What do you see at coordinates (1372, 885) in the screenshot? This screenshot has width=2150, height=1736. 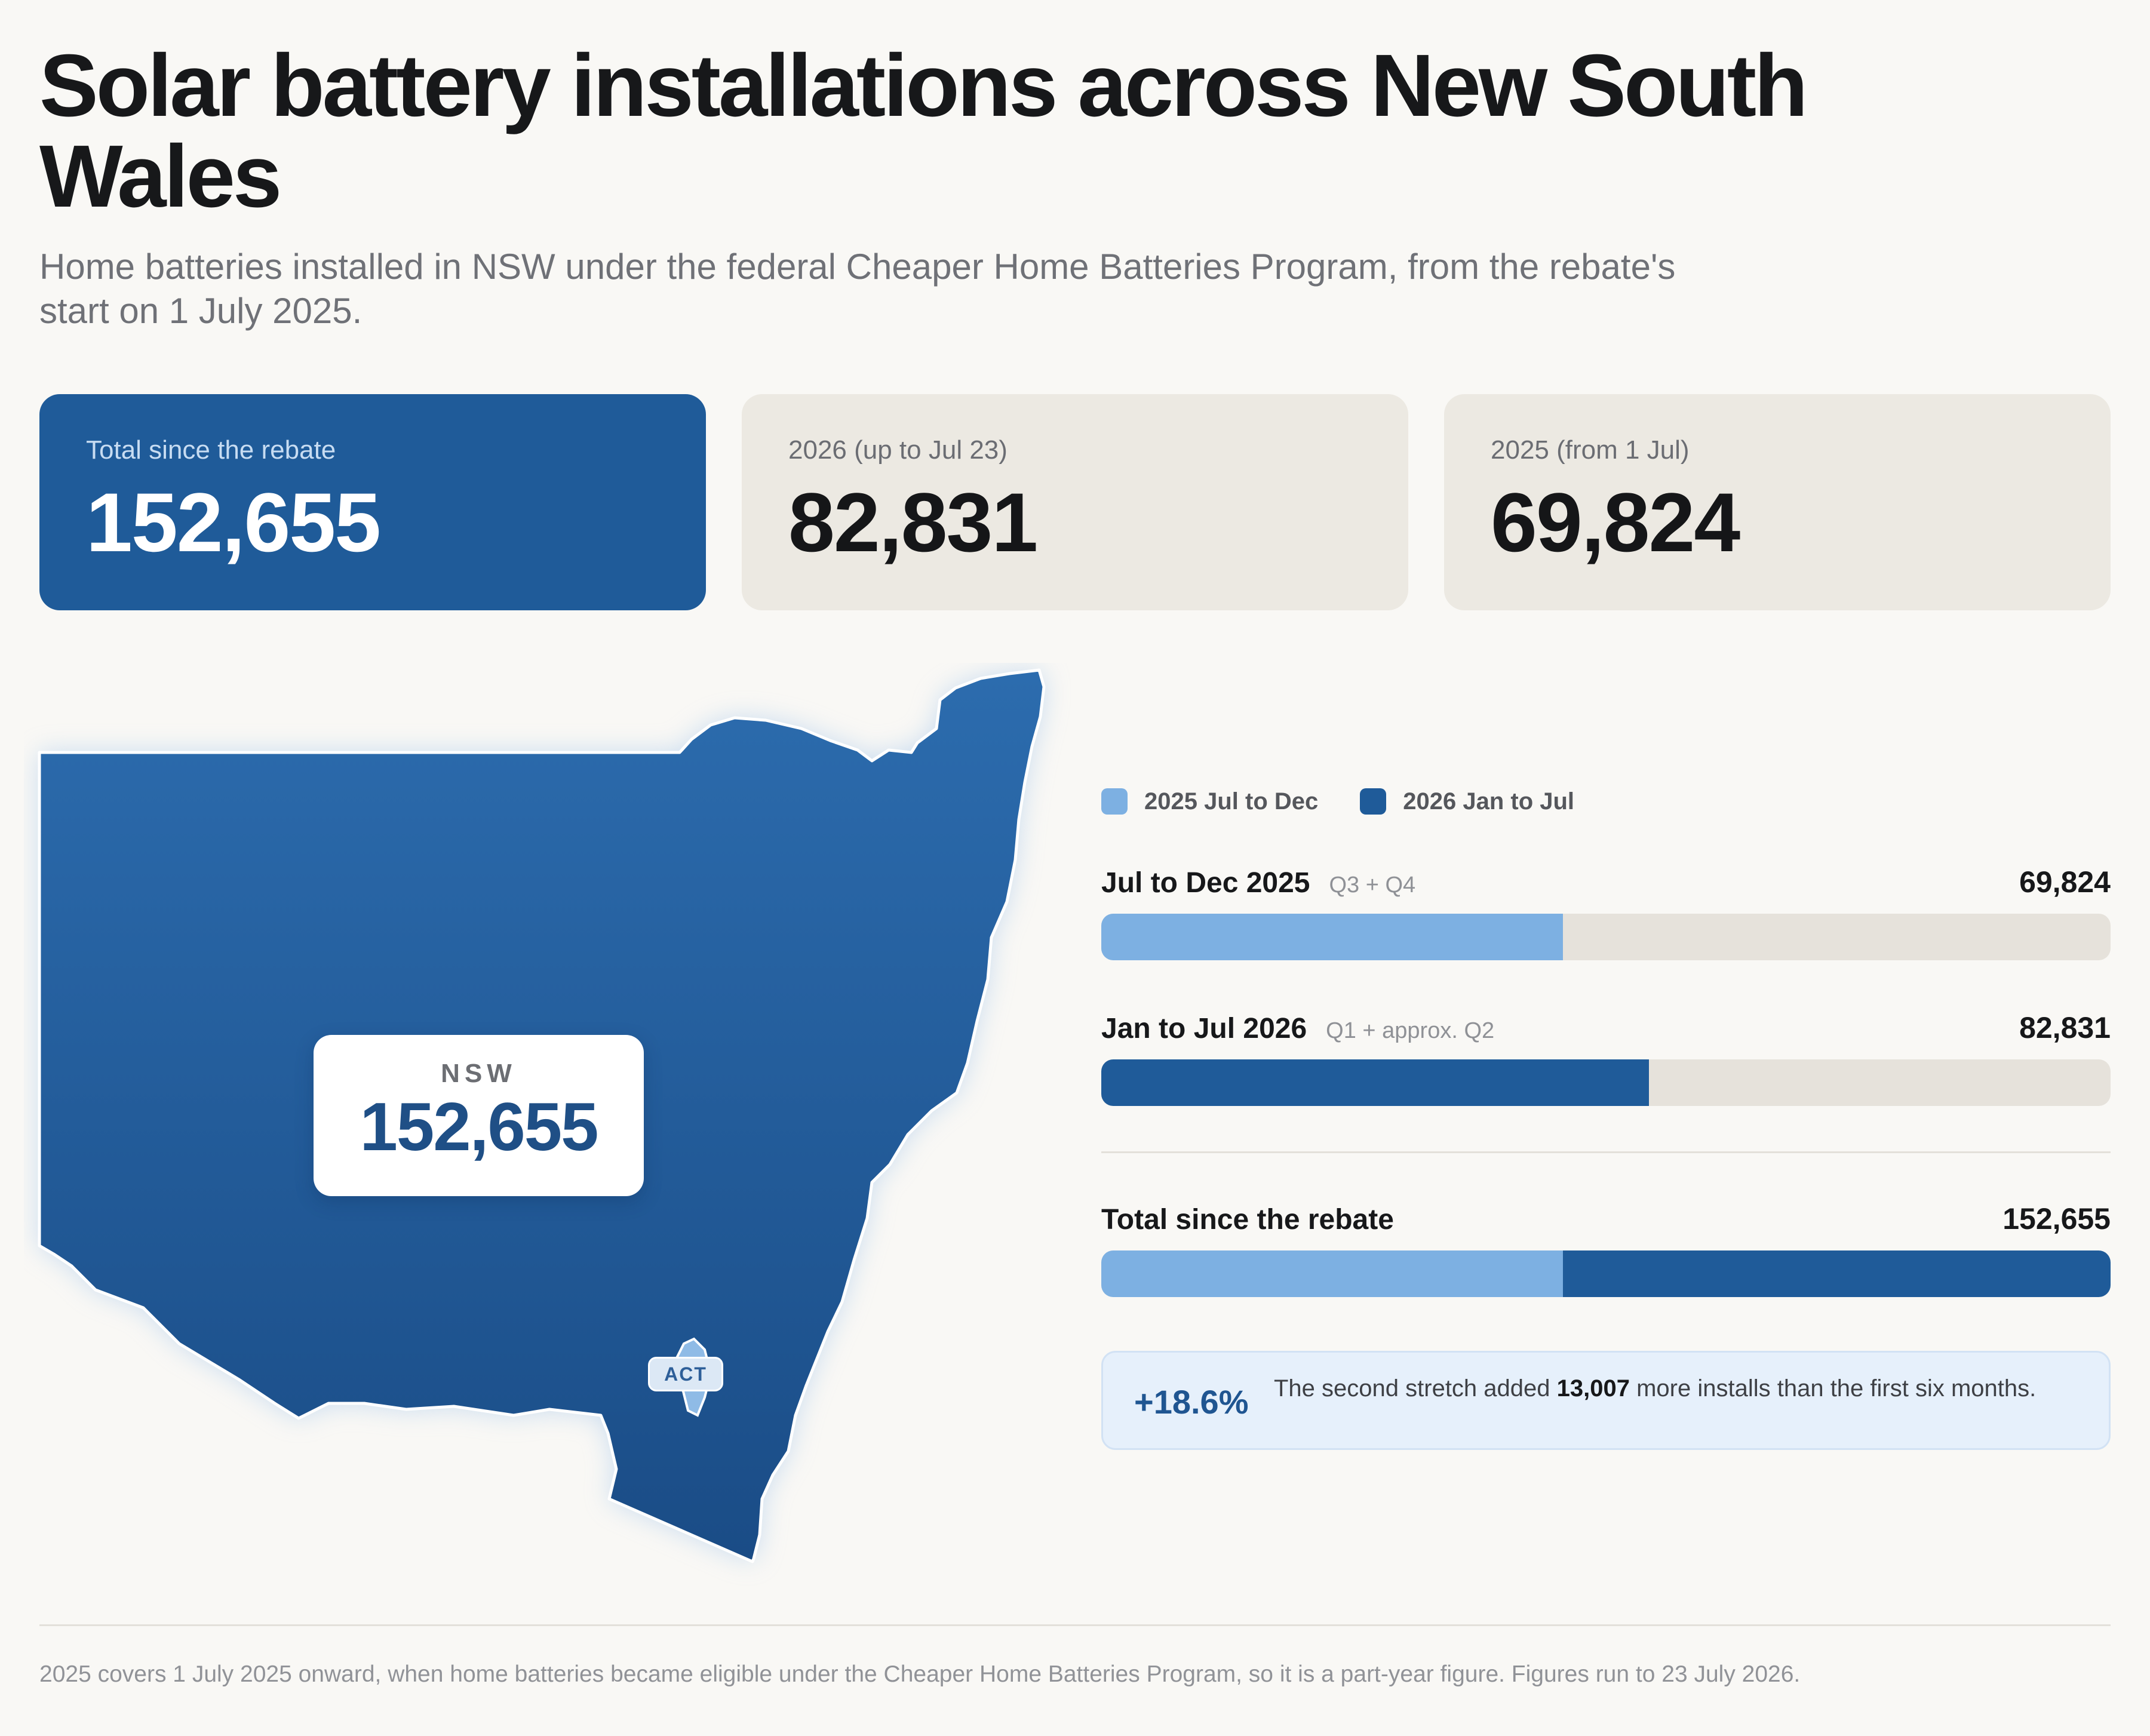 I see `bar-row-2025-sub: Q3 + Q4` at bounding box center [1372, 885].